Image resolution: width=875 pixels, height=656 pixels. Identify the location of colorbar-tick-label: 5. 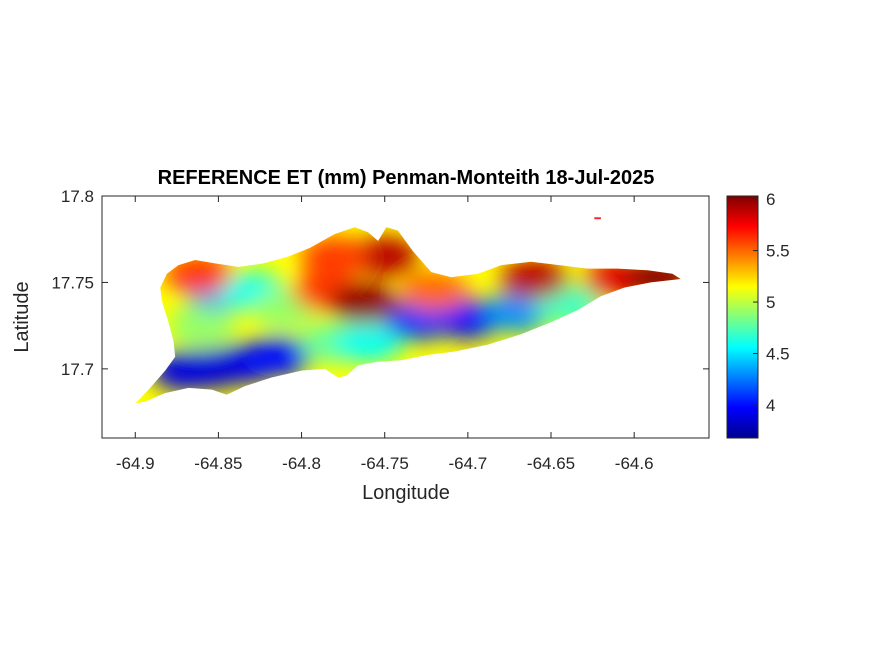
(770, 302).